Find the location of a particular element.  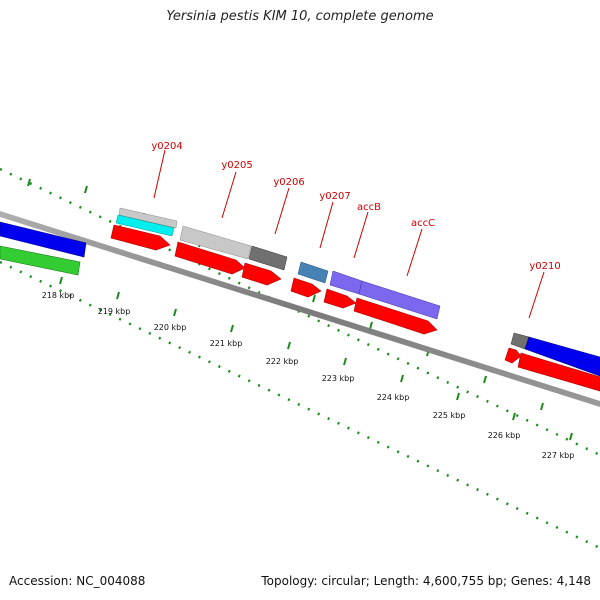

scale-label: 222 kbp is located at coordinates (282, 361).